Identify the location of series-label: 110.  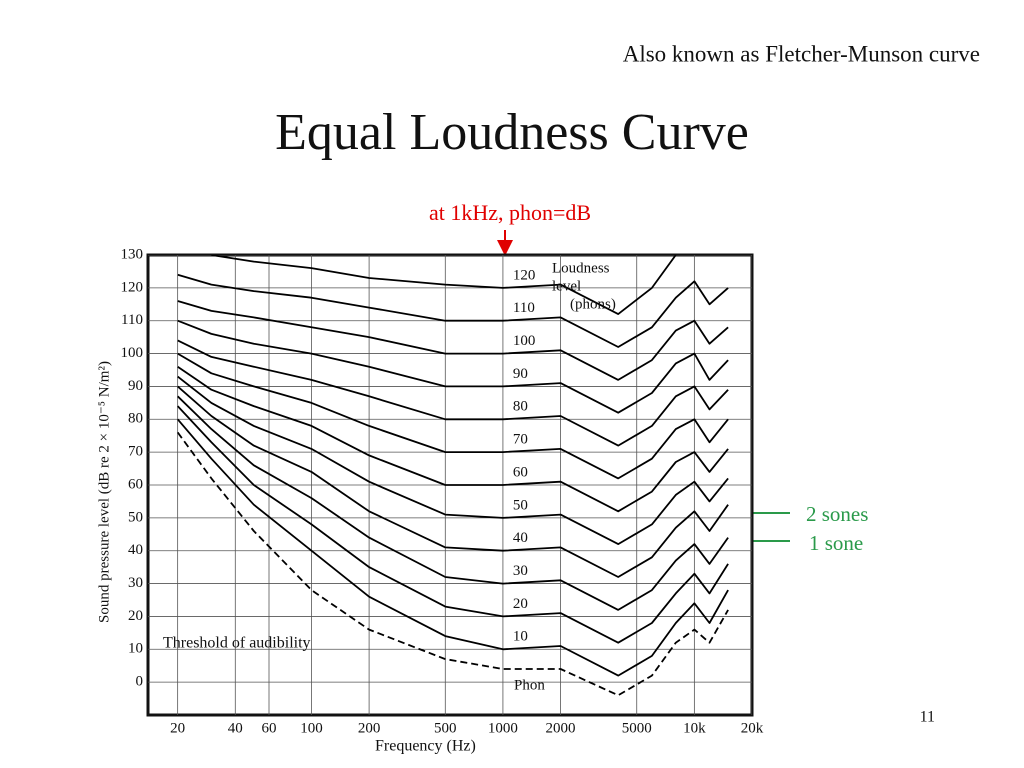
(524, 308).